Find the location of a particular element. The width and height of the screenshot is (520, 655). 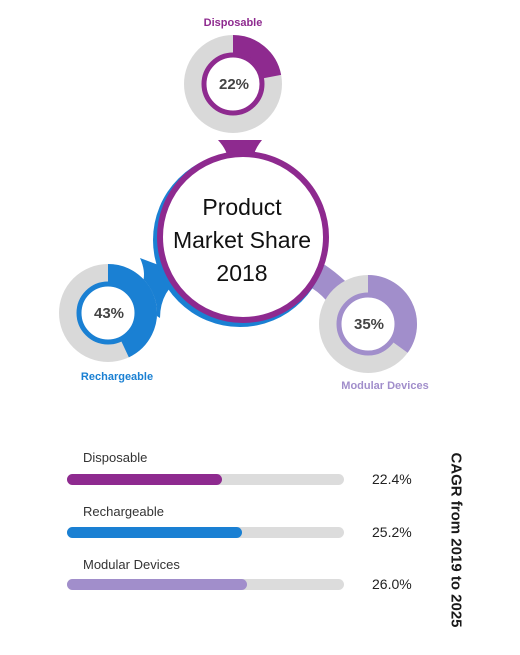

bar-label-modular: Modular Devices is located at coordinates (131, 564).